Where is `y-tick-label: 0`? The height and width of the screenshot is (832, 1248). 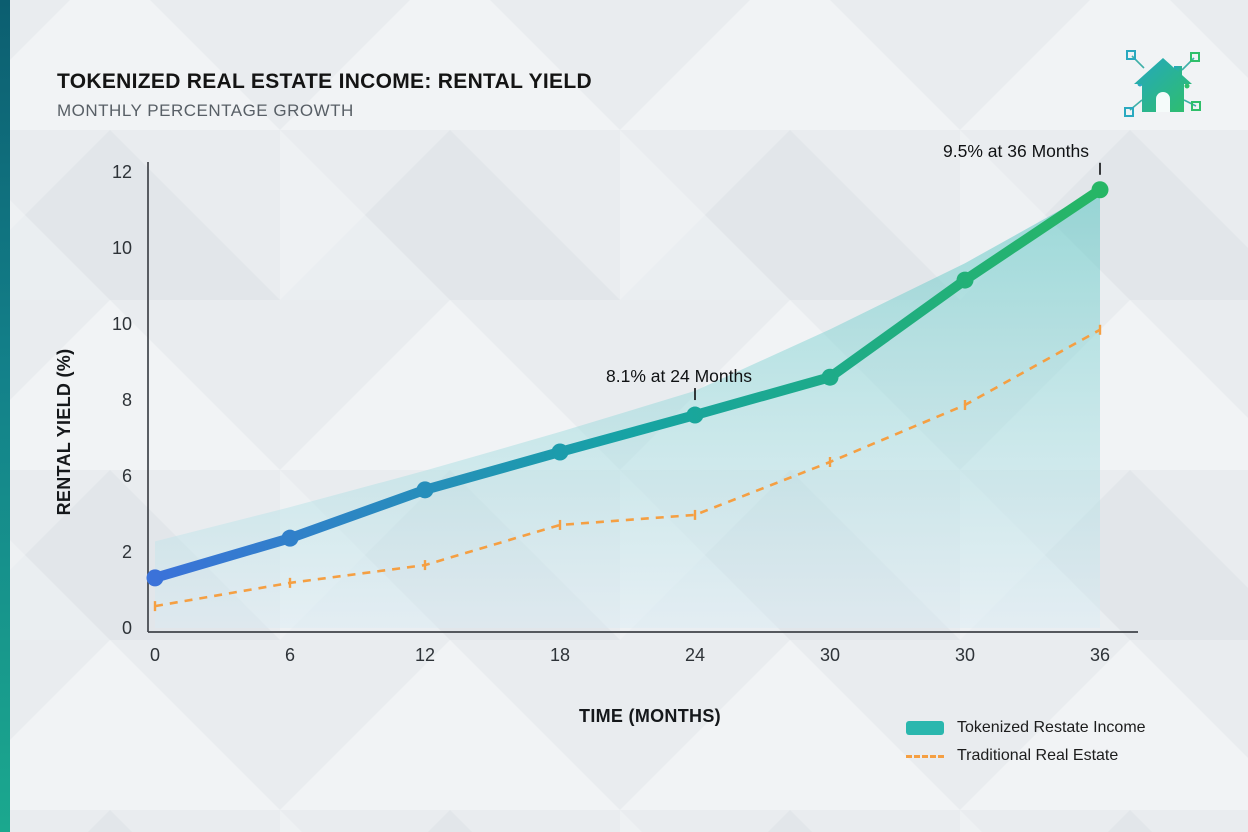
y-tick-label: 0 is located at coordinates (127, 628).